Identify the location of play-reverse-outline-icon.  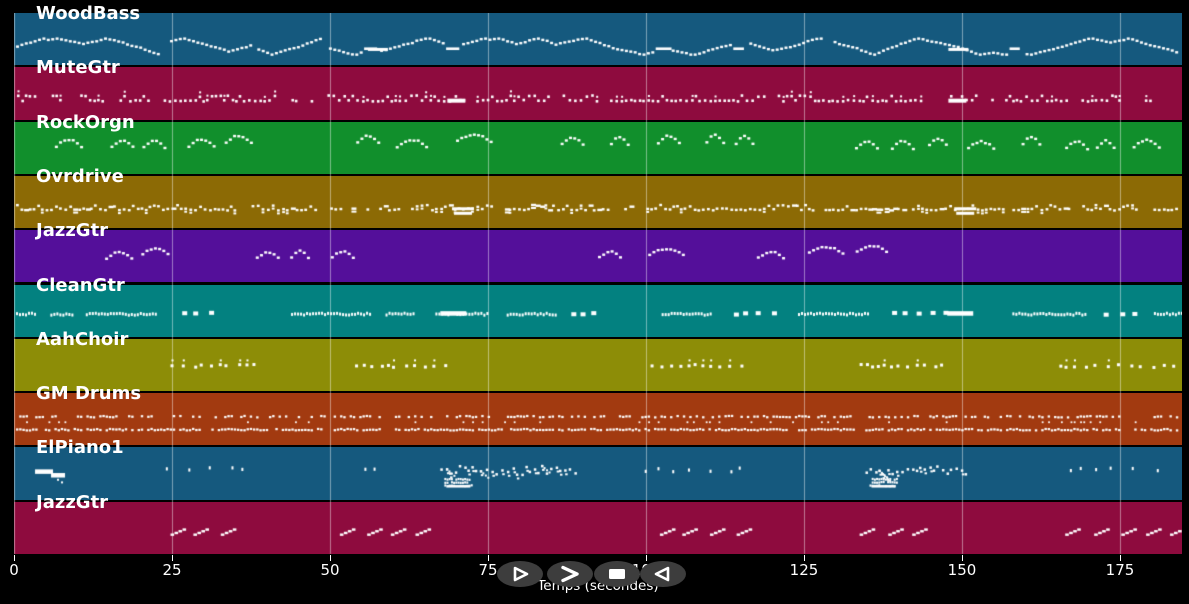
(662, 574).